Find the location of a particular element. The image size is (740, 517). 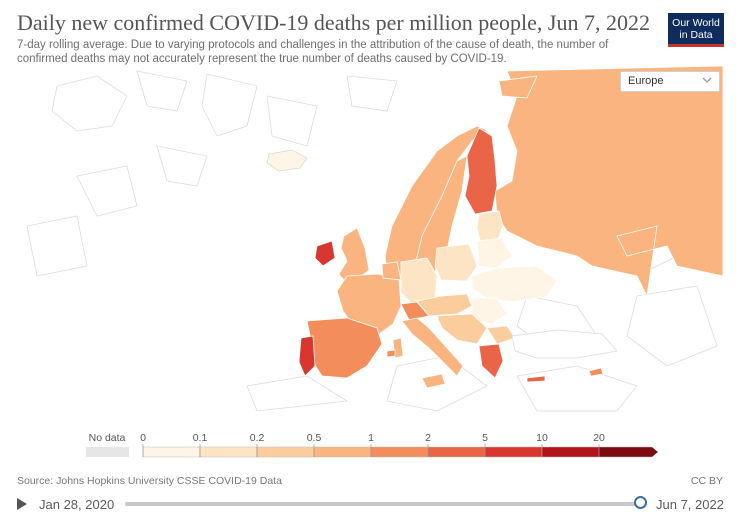

legend-tick-label: 10 is located at coordinates (542, 438).